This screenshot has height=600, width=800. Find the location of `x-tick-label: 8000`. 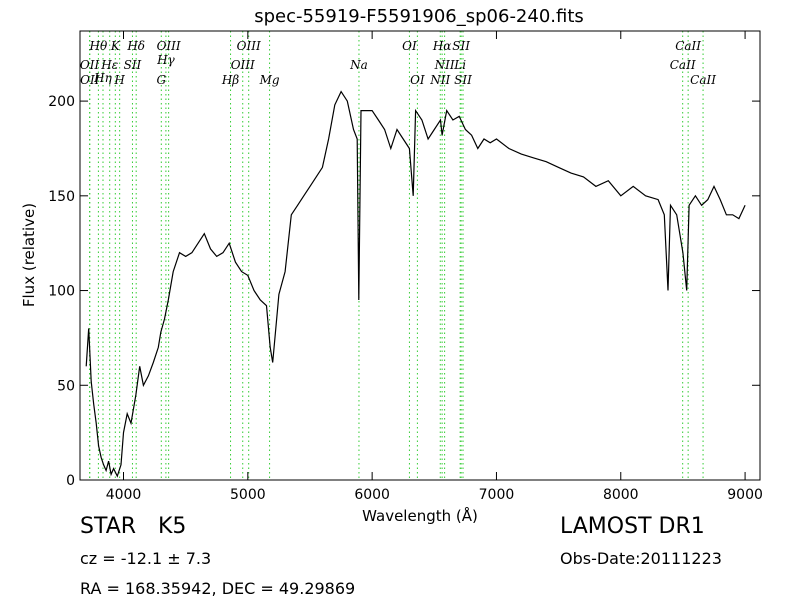

x-tick-label: 8000 is located at coordinates (621, 495).